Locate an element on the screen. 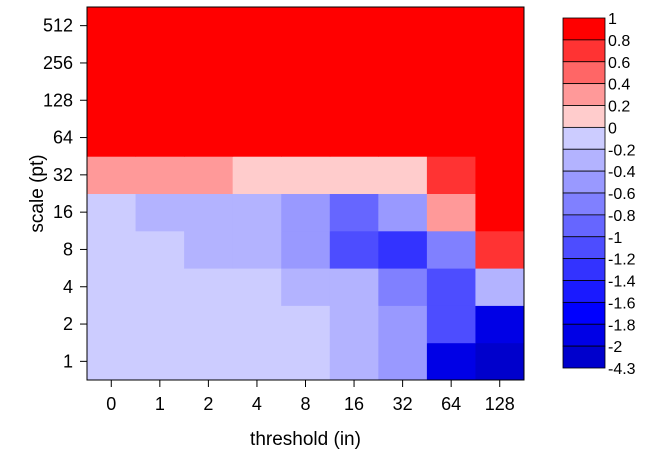 Image resolution: width=650 pixels, height=458 pixels. colorbar-label: 0 is located at coordinates (612, 128).